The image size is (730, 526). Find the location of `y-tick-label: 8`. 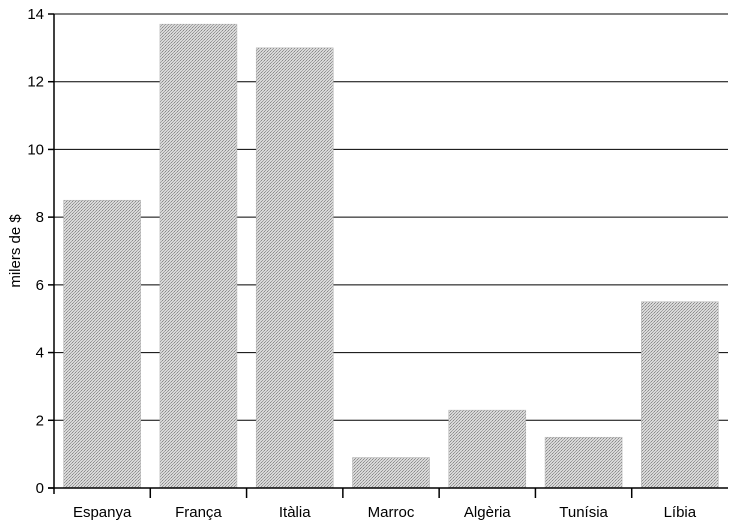

y-tick-label: 8 is located at coordinates (40, 217).